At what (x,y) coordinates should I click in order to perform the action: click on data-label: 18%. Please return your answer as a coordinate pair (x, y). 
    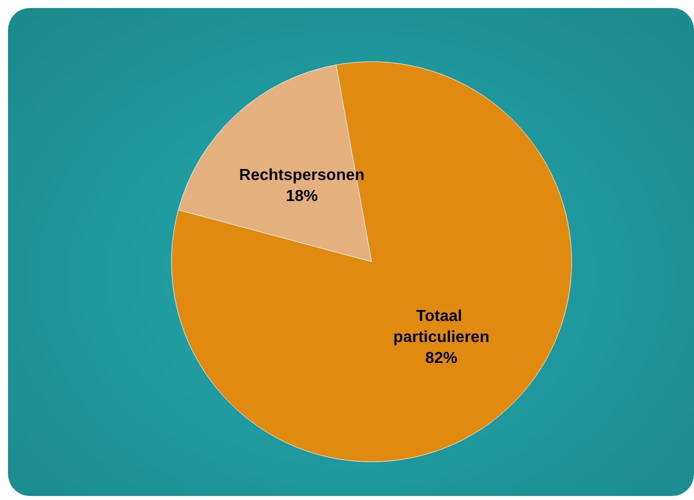
    Looking at the image, I should click on (302, 196).